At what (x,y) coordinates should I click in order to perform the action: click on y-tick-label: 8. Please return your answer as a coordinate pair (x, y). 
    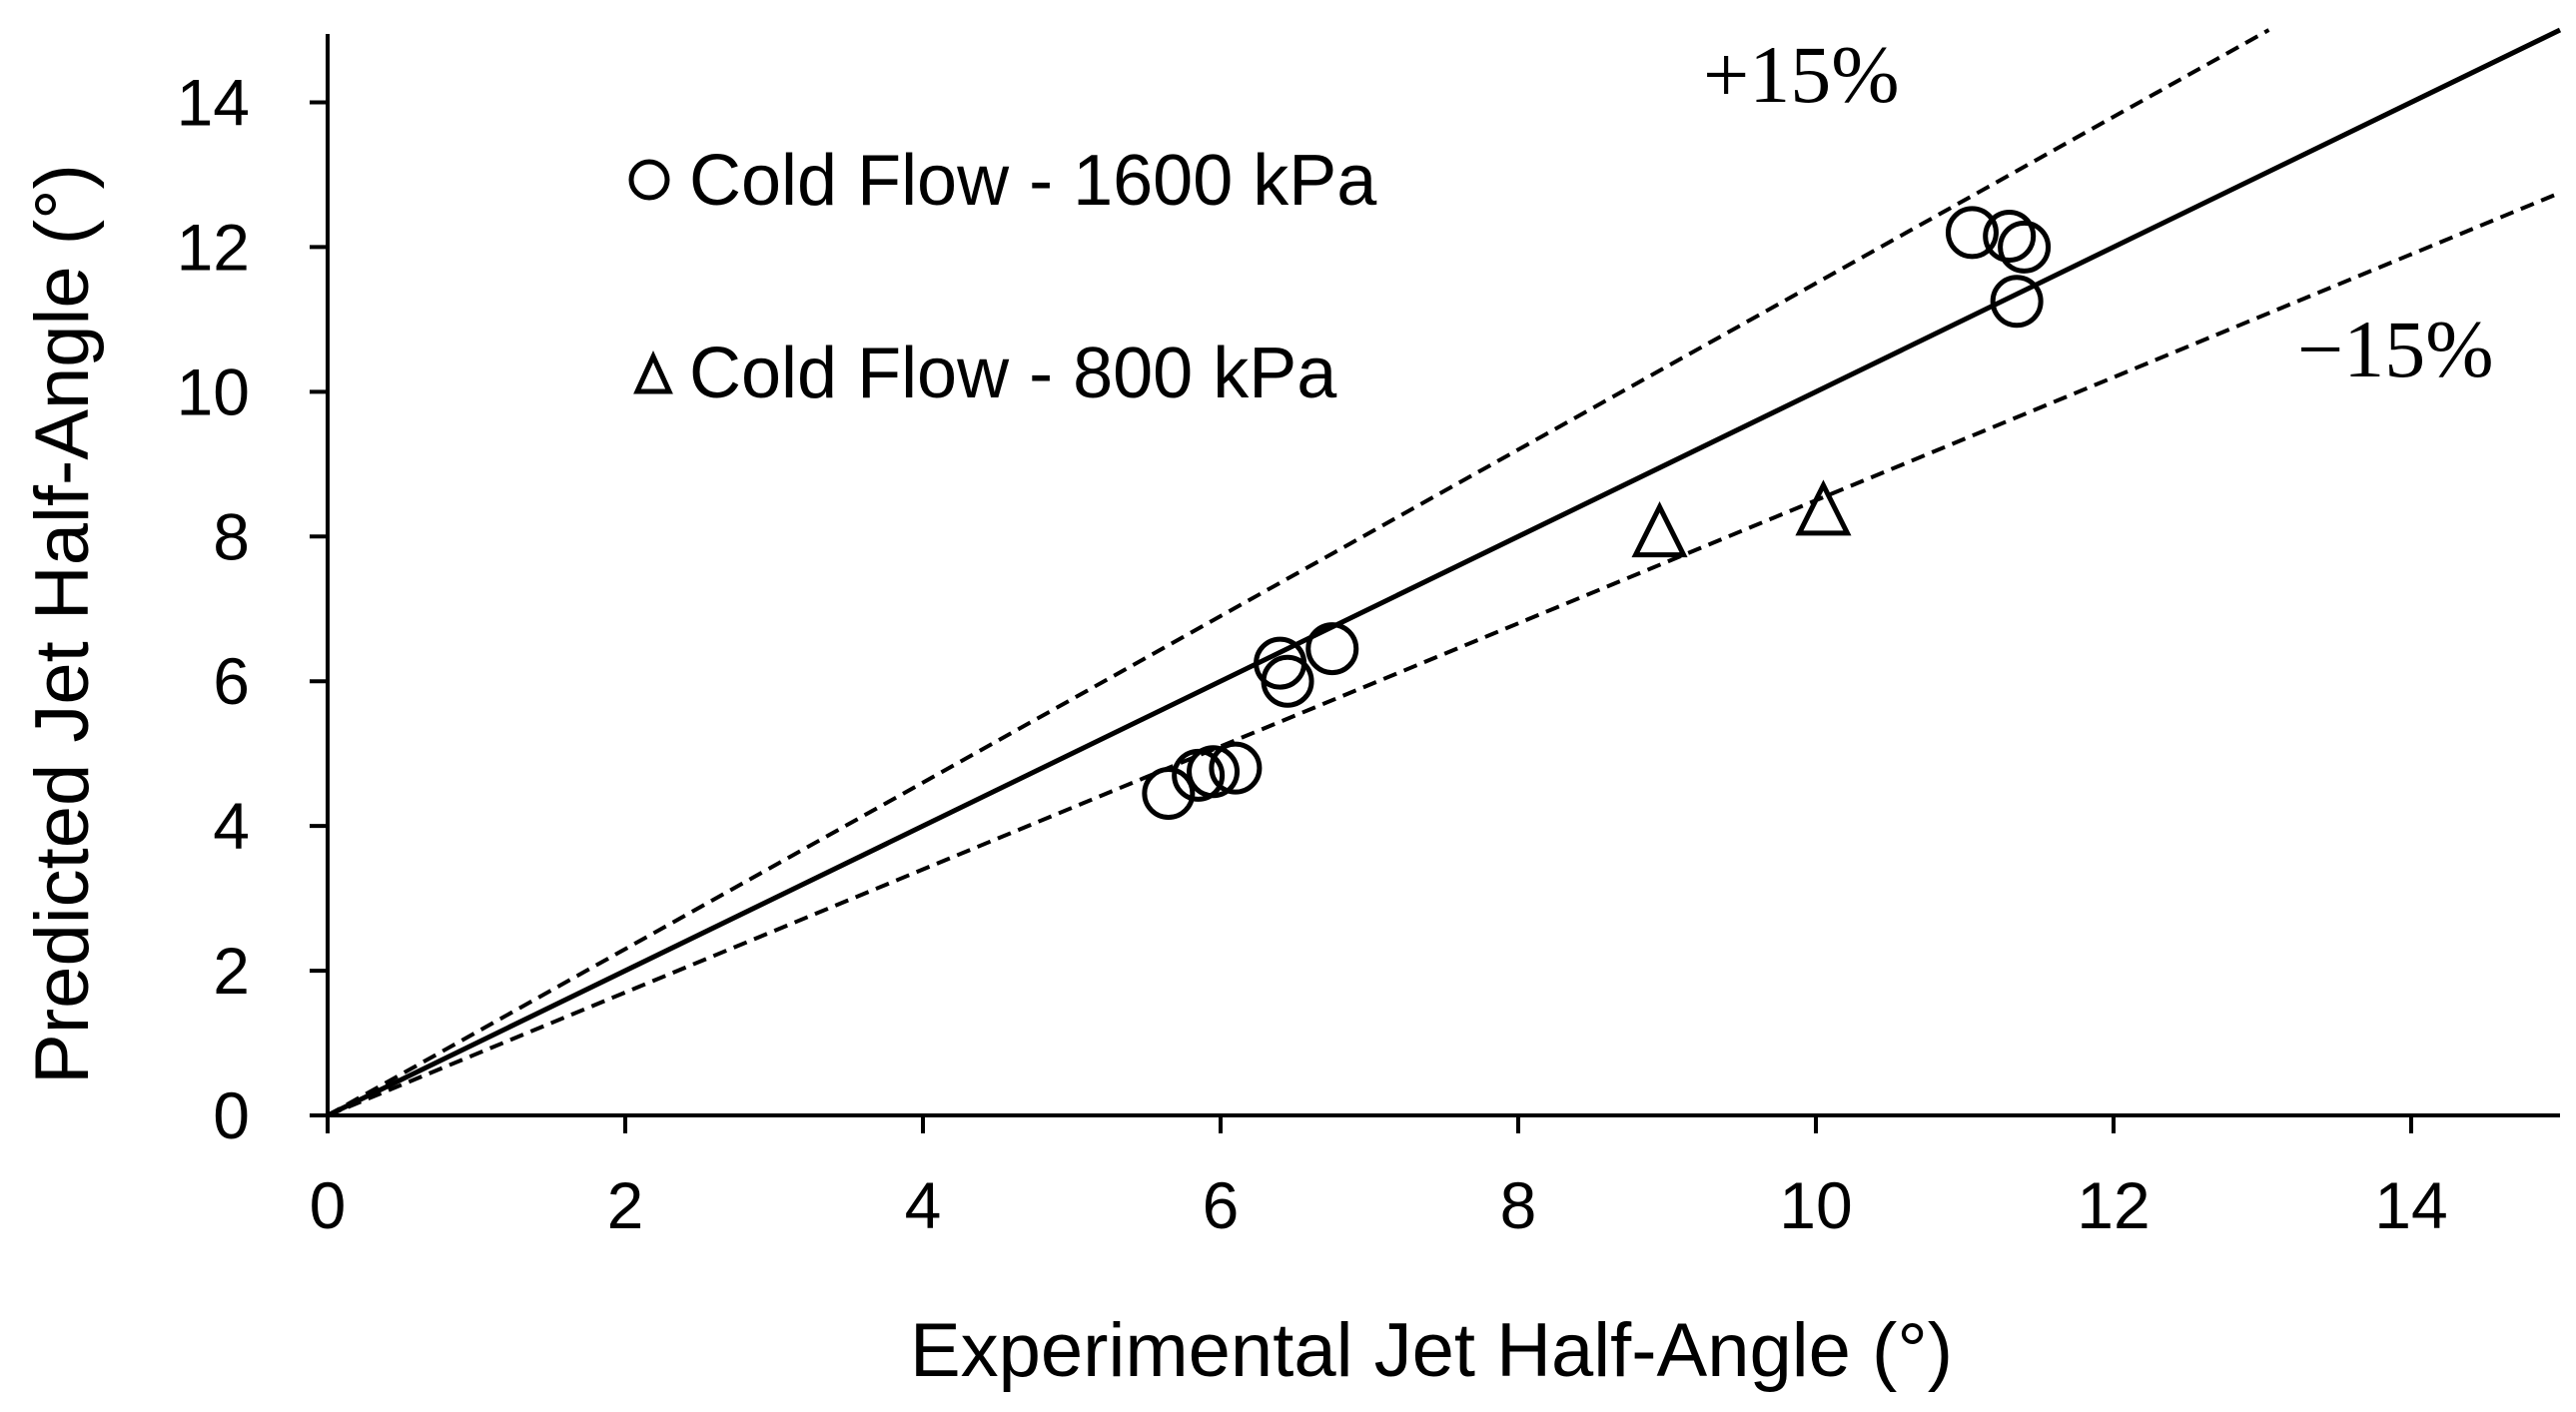
    Looking at the image, I should click on (232, 536).